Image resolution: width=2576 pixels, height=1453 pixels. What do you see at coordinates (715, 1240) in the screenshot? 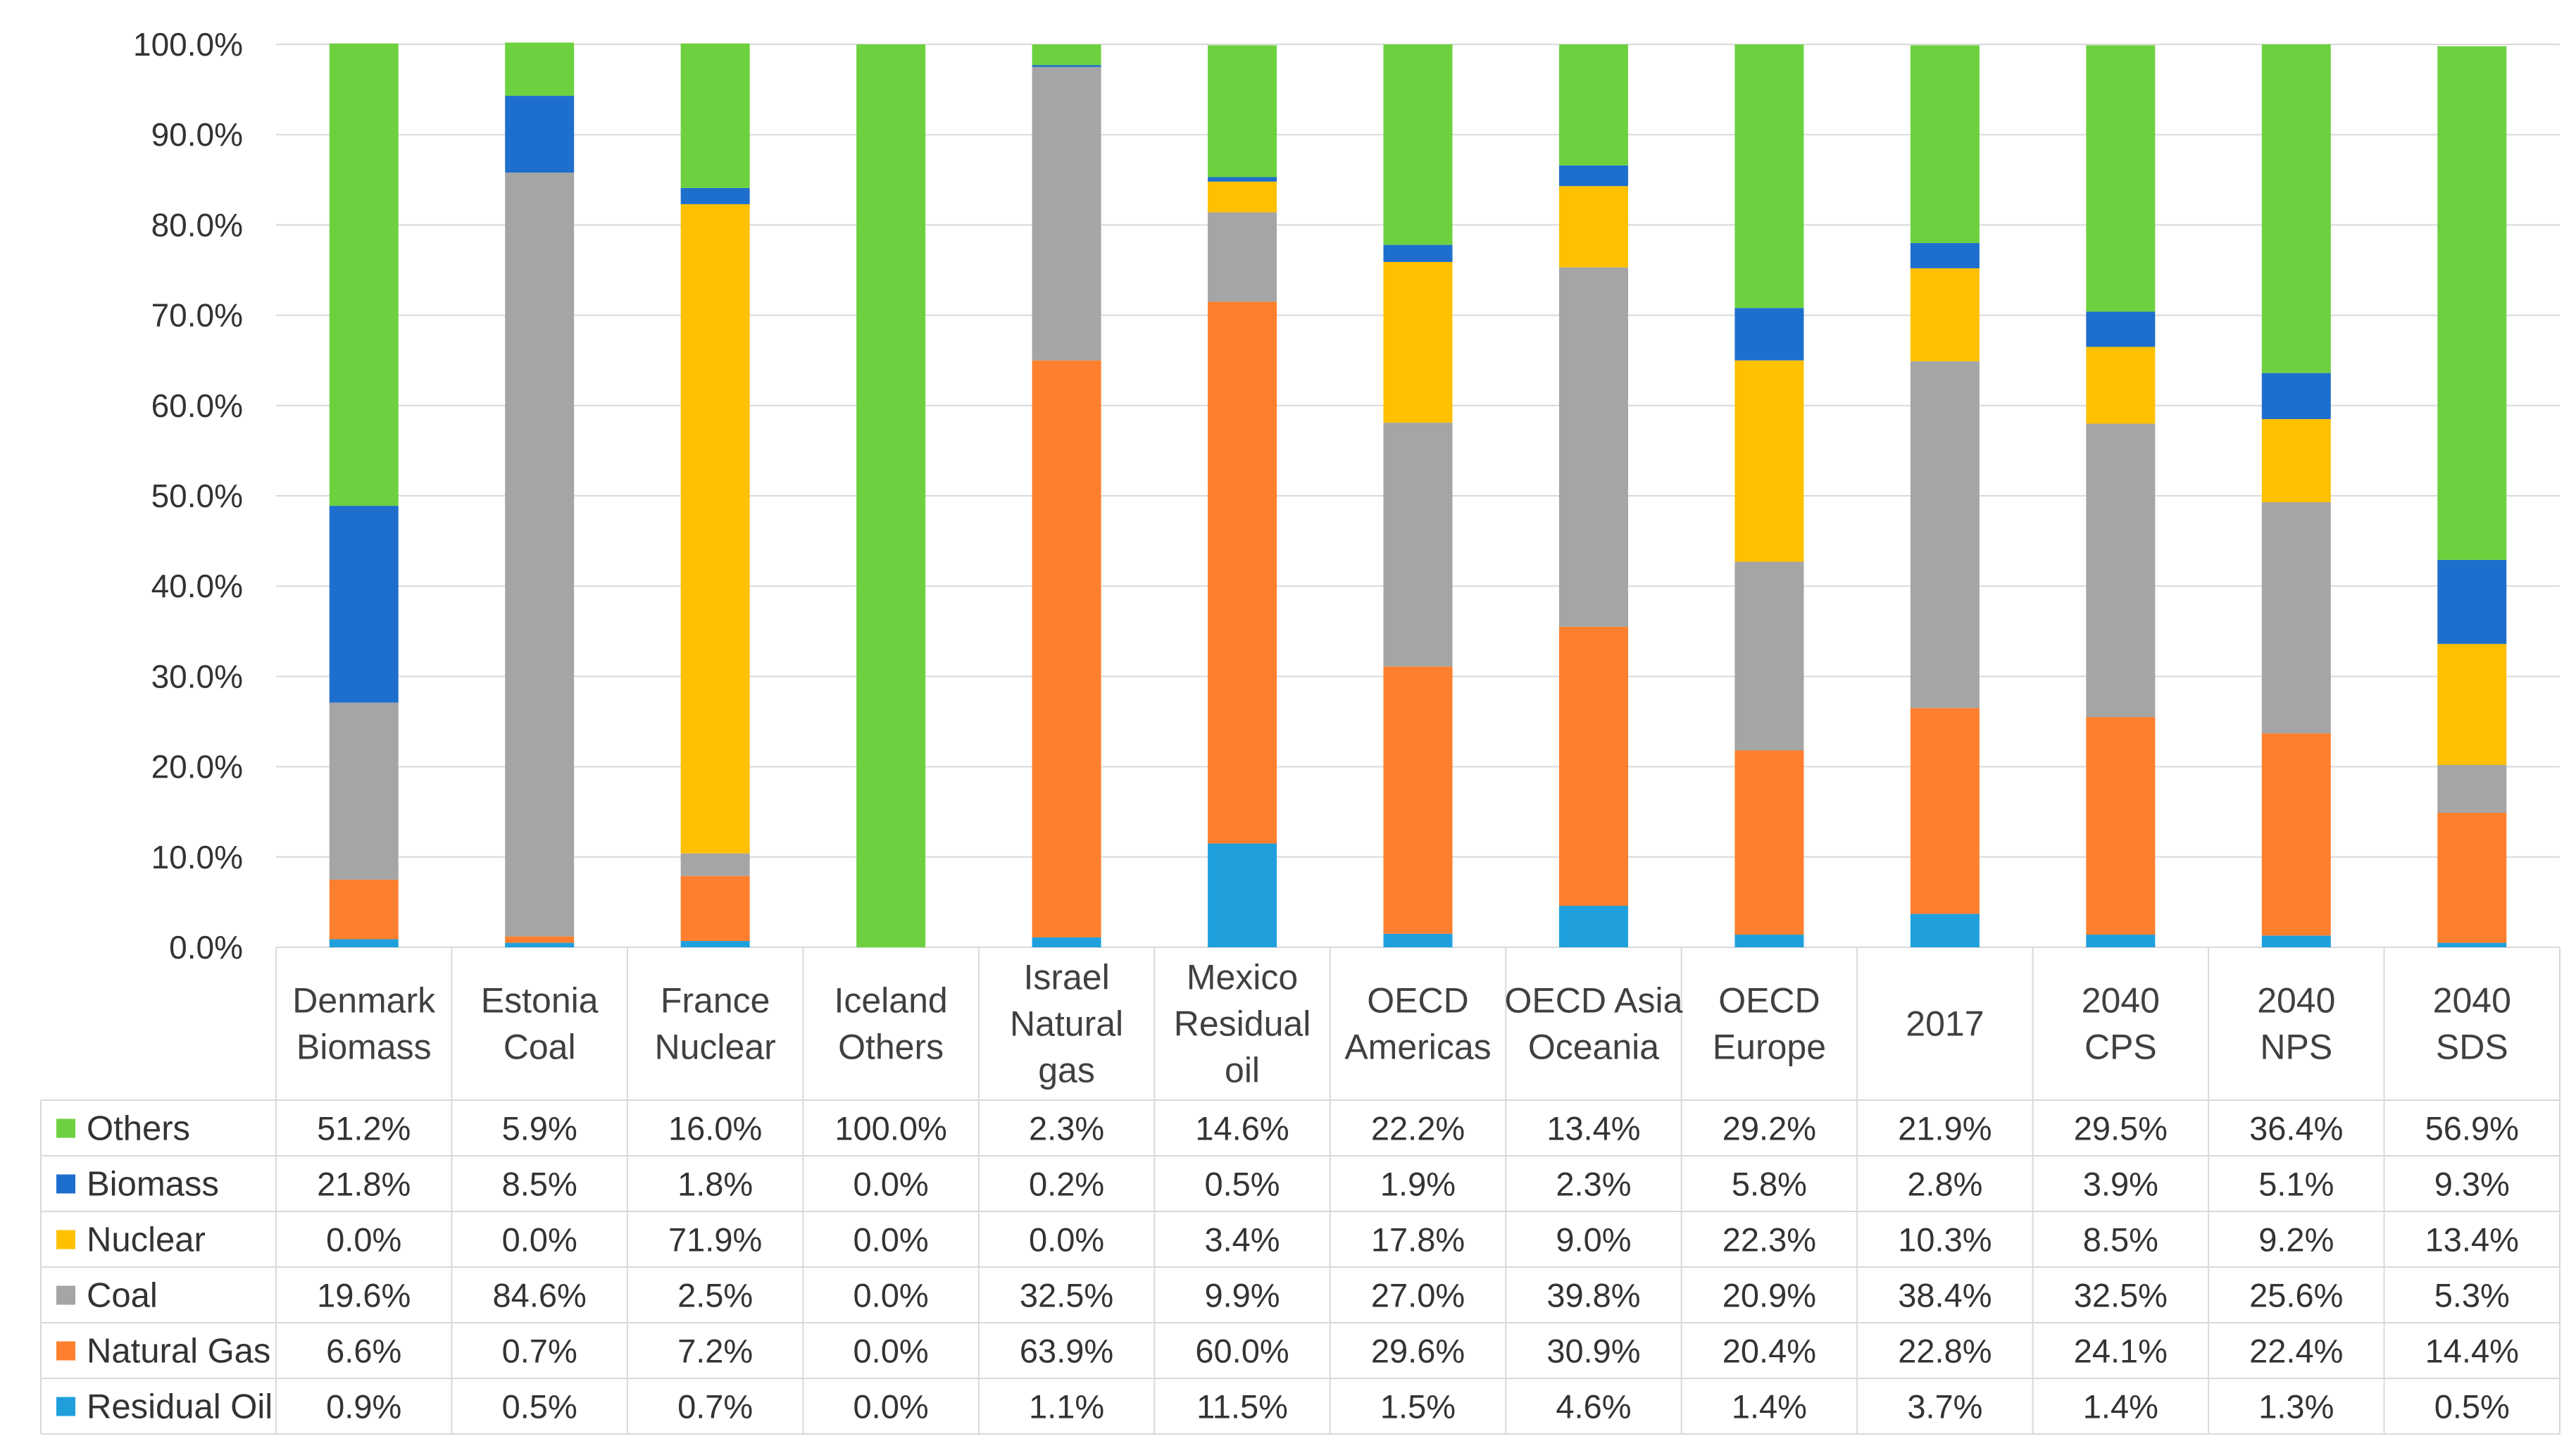
I see `data-label: 71.9%` at bounding box center [715, 1240].